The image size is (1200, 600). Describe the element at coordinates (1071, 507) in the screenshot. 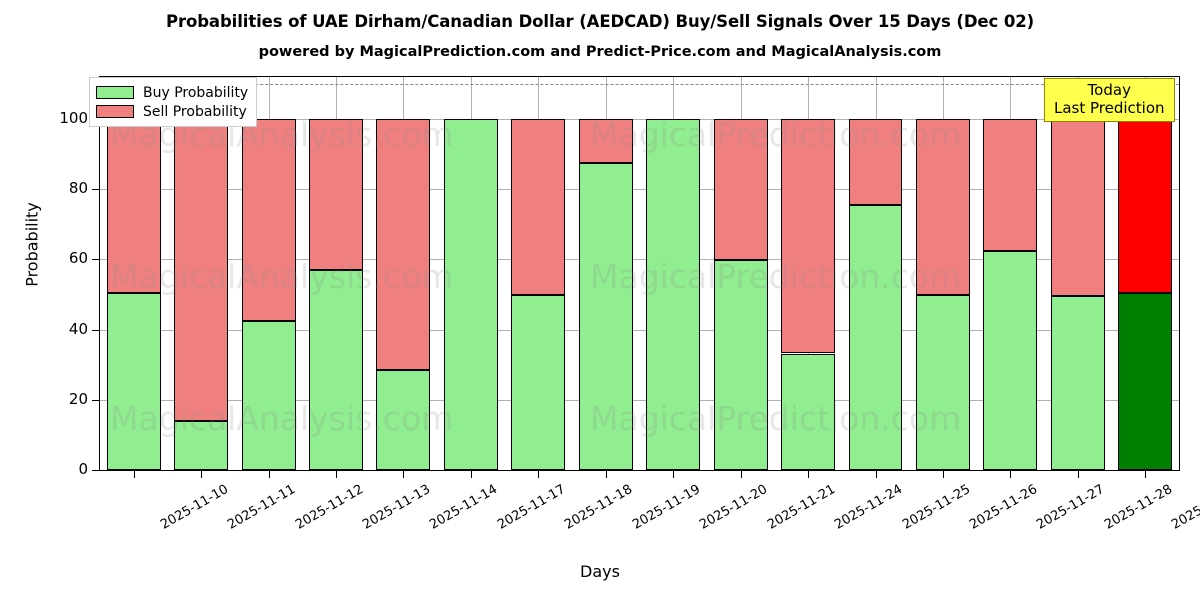

I see `x-tick-label: 2025-11-27` at that location.